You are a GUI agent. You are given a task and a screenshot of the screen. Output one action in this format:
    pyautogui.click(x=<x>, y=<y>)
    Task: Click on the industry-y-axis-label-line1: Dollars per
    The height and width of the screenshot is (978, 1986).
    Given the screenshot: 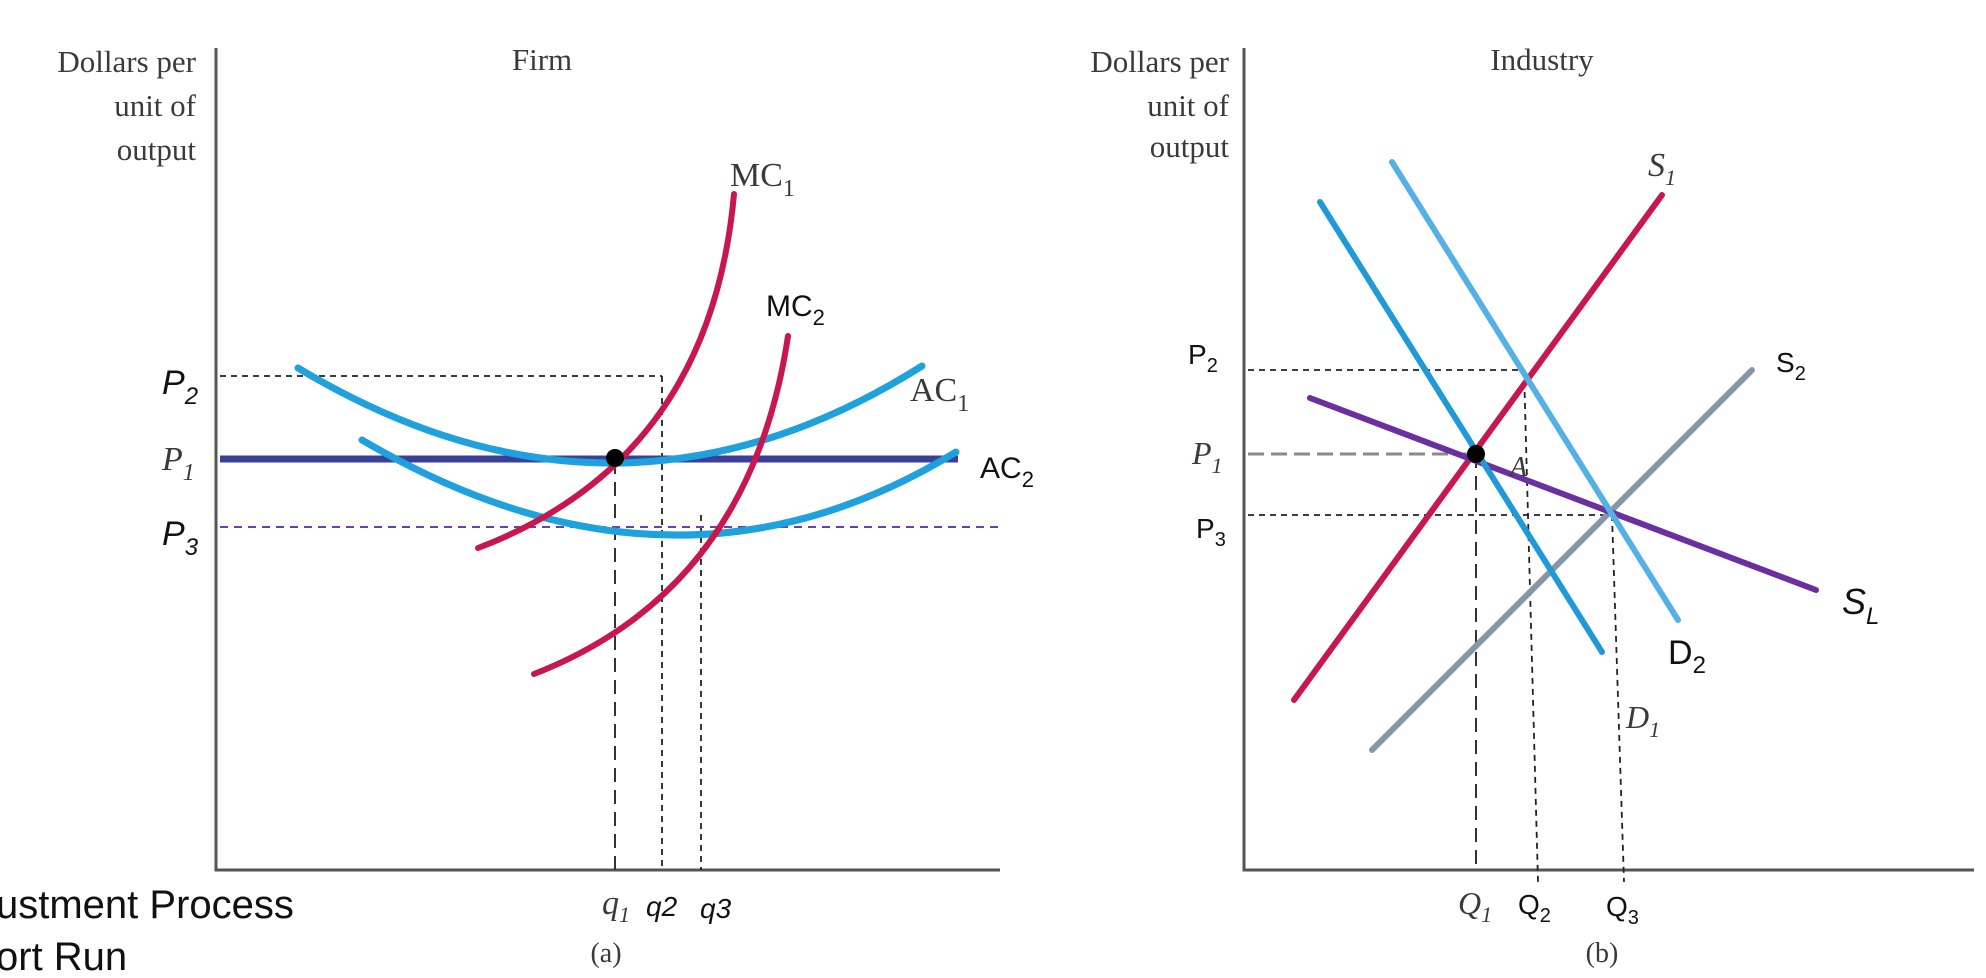 What is the action you would take?
    pyautogui.click(x=1159, y=61)
    